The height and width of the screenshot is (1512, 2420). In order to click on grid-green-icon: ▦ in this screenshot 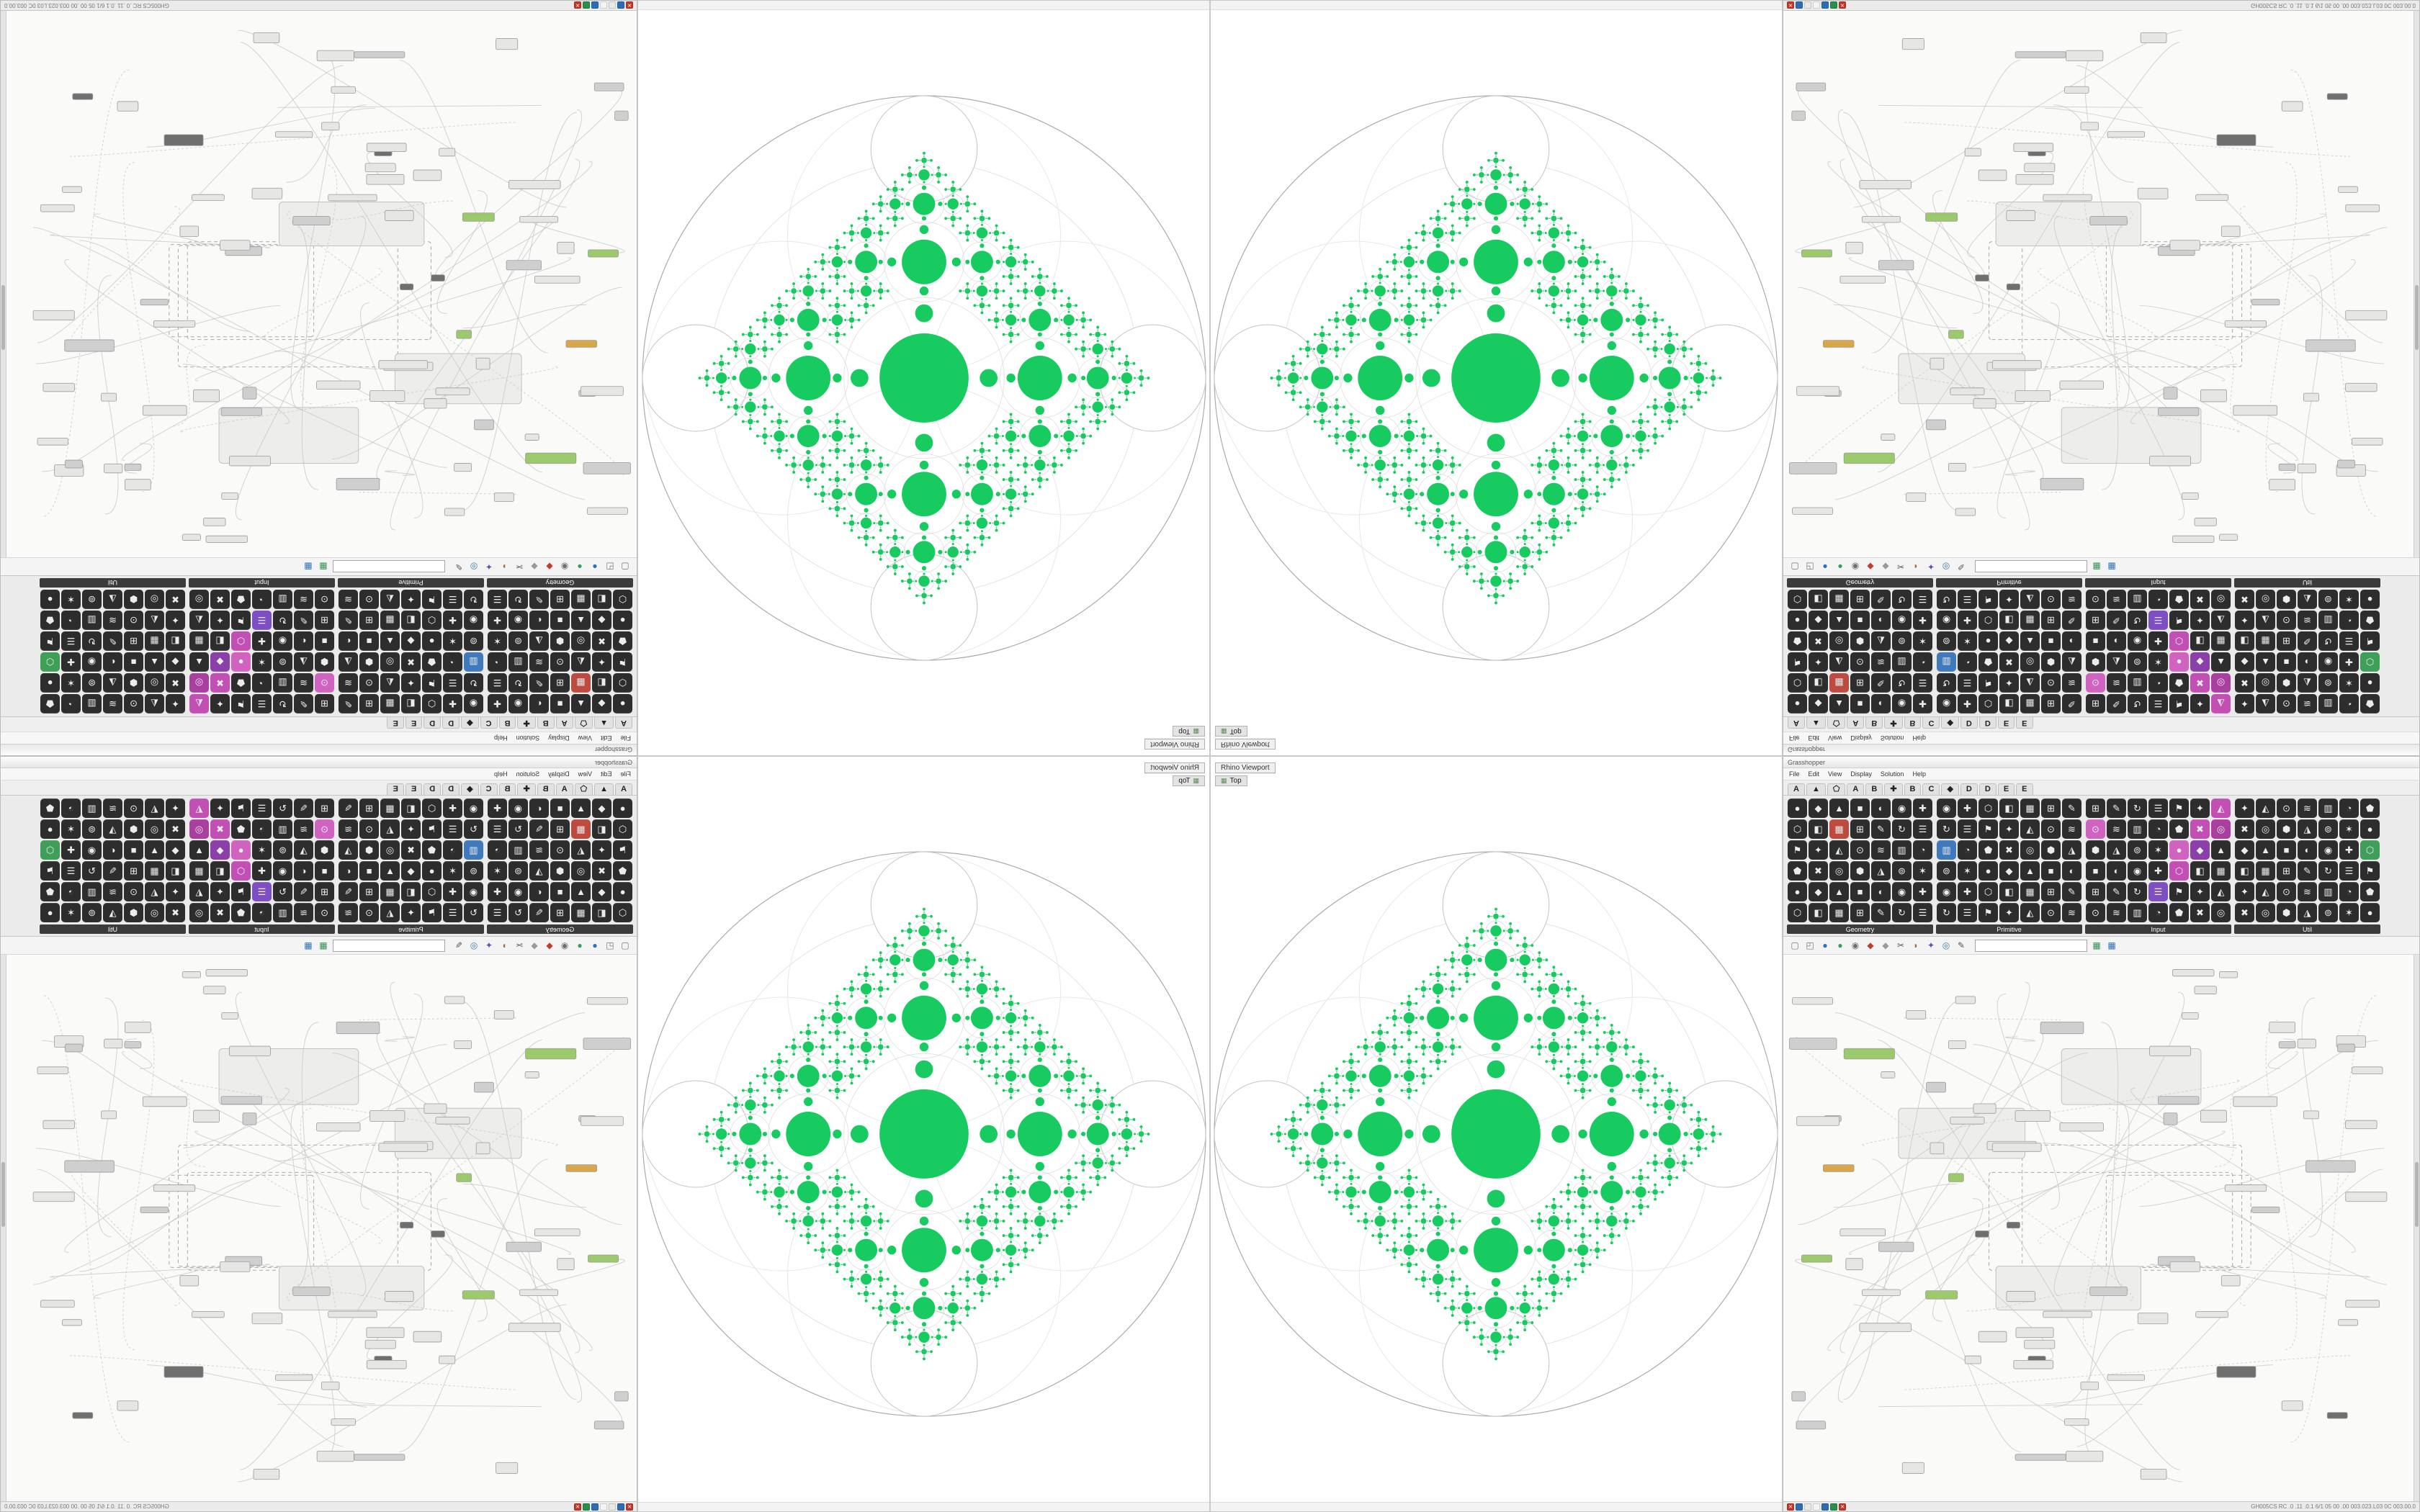, I will do `click(323, 567)`.